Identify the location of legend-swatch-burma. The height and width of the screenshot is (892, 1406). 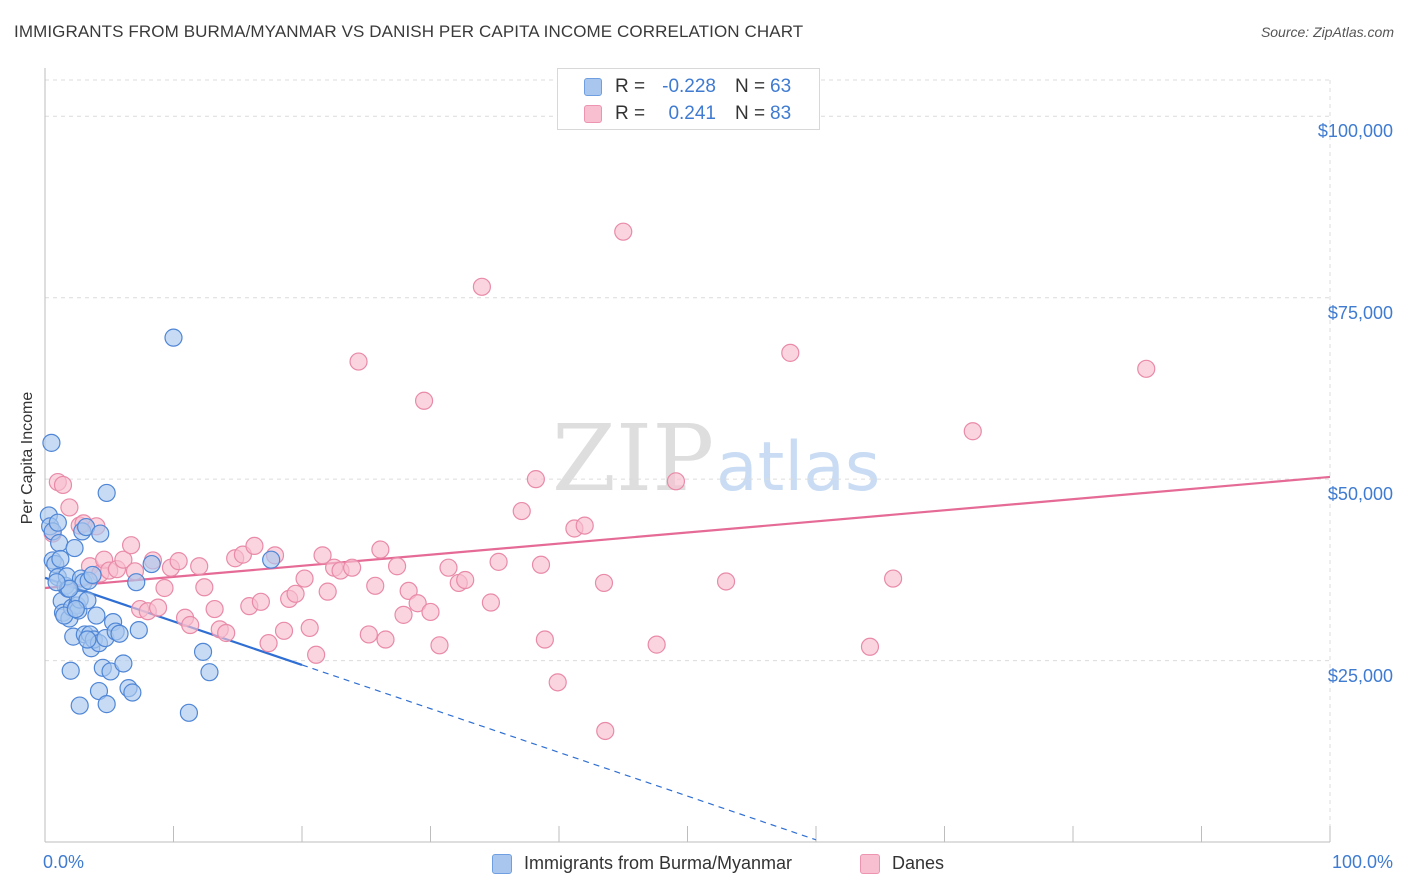
(502, 864).